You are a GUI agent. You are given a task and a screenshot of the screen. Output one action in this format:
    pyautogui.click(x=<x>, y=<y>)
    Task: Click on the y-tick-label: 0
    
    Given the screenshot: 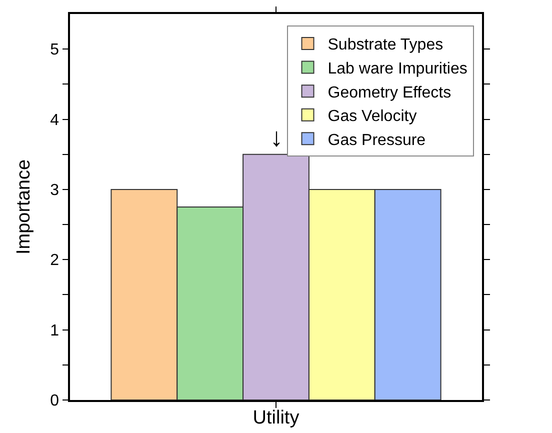 What is the action you would take?
    pyautogui.click(x=55, y=401)
    